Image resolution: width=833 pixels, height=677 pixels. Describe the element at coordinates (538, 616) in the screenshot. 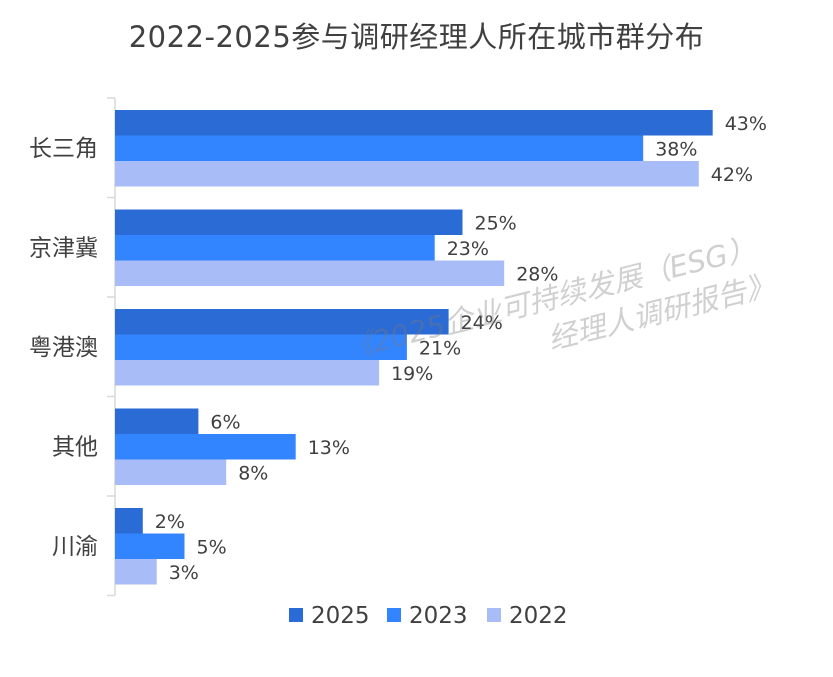

I see `legend-label: 2022` at that location.